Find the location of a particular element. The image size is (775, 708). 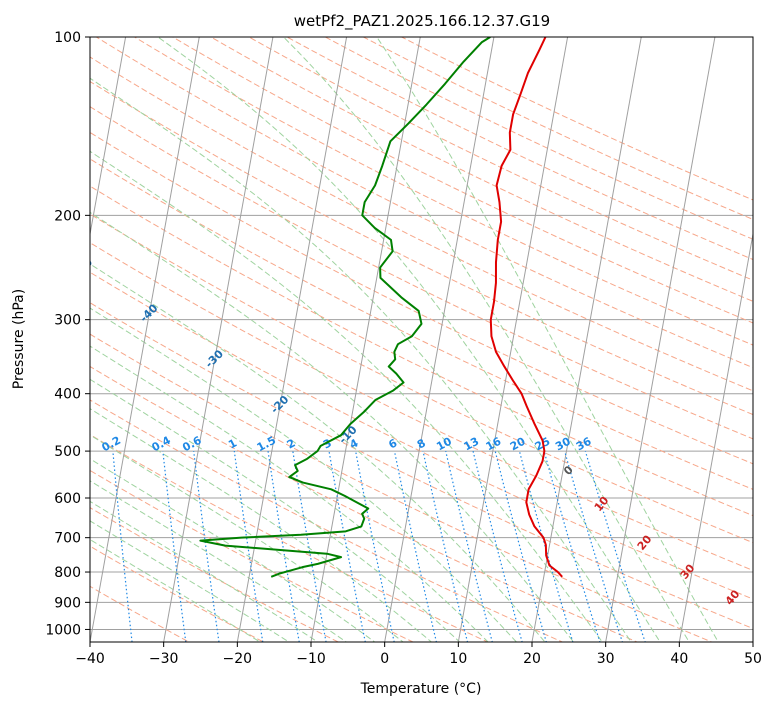

x-tick-label: −30 is located at coordinates (164, 659).